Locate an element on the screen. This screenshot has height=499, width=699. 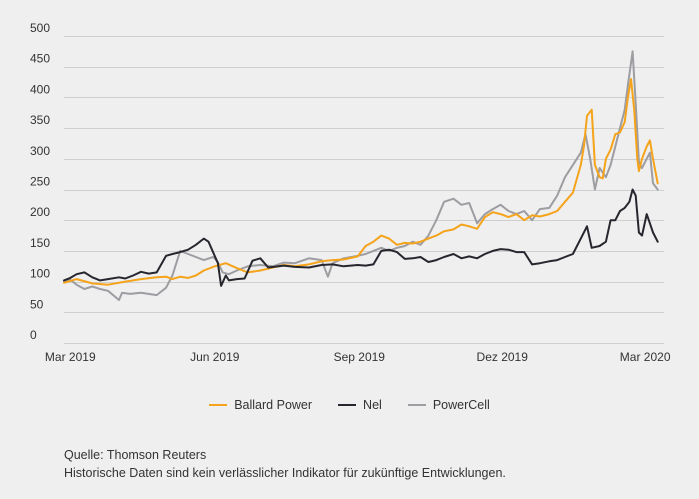
y-tick-label-500: 500 is located at coordinates (40, 28).